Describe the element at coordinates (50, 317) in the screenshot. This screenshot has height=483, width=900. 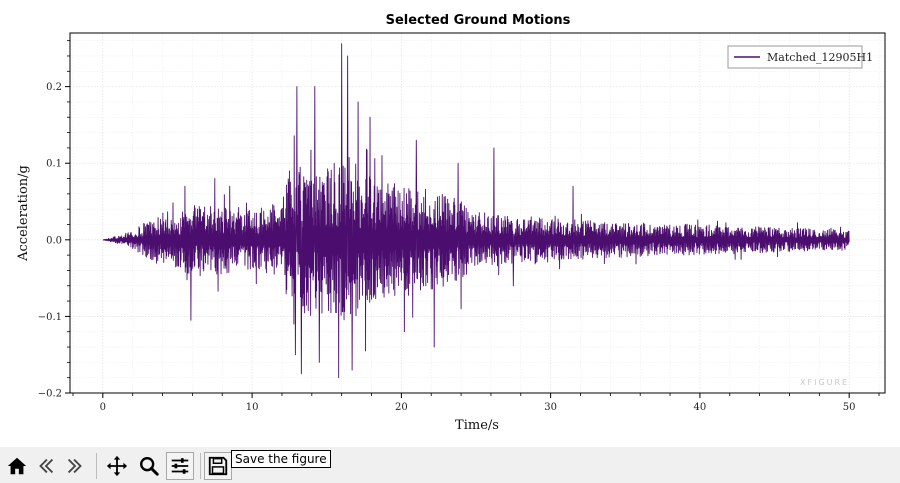
I see `y-tick-label: −0.1` at that location.